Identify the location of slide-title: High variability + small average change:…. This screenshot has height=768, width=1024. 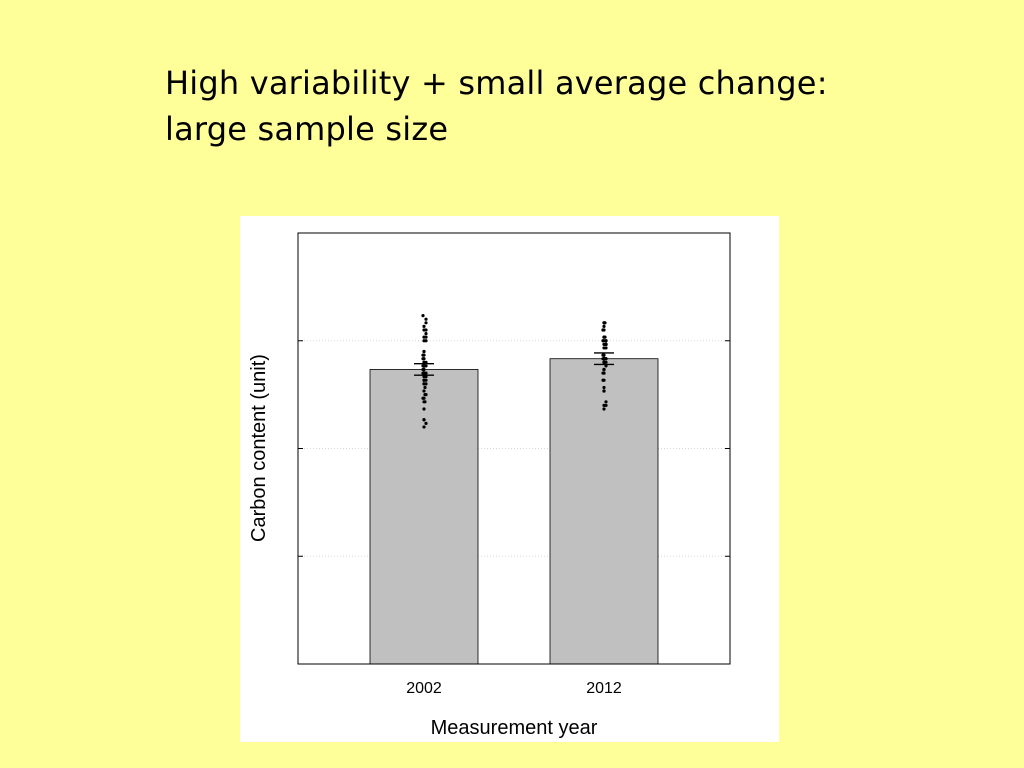
(565, 106).